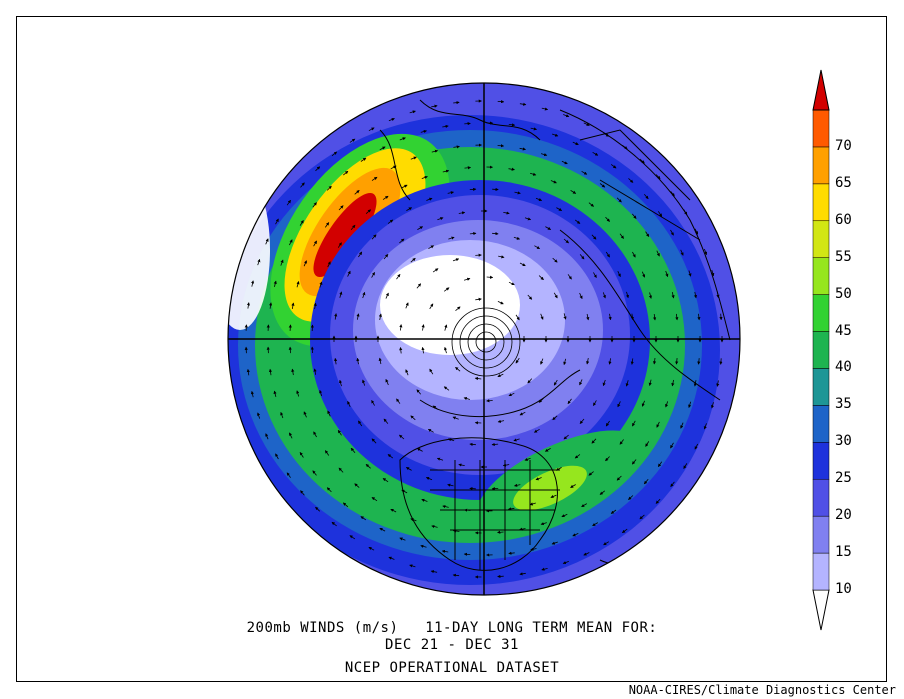 The height and width of the screenshot is (699, 904). I want to click on colorbar-tick-label: 50, so click(843, 293).